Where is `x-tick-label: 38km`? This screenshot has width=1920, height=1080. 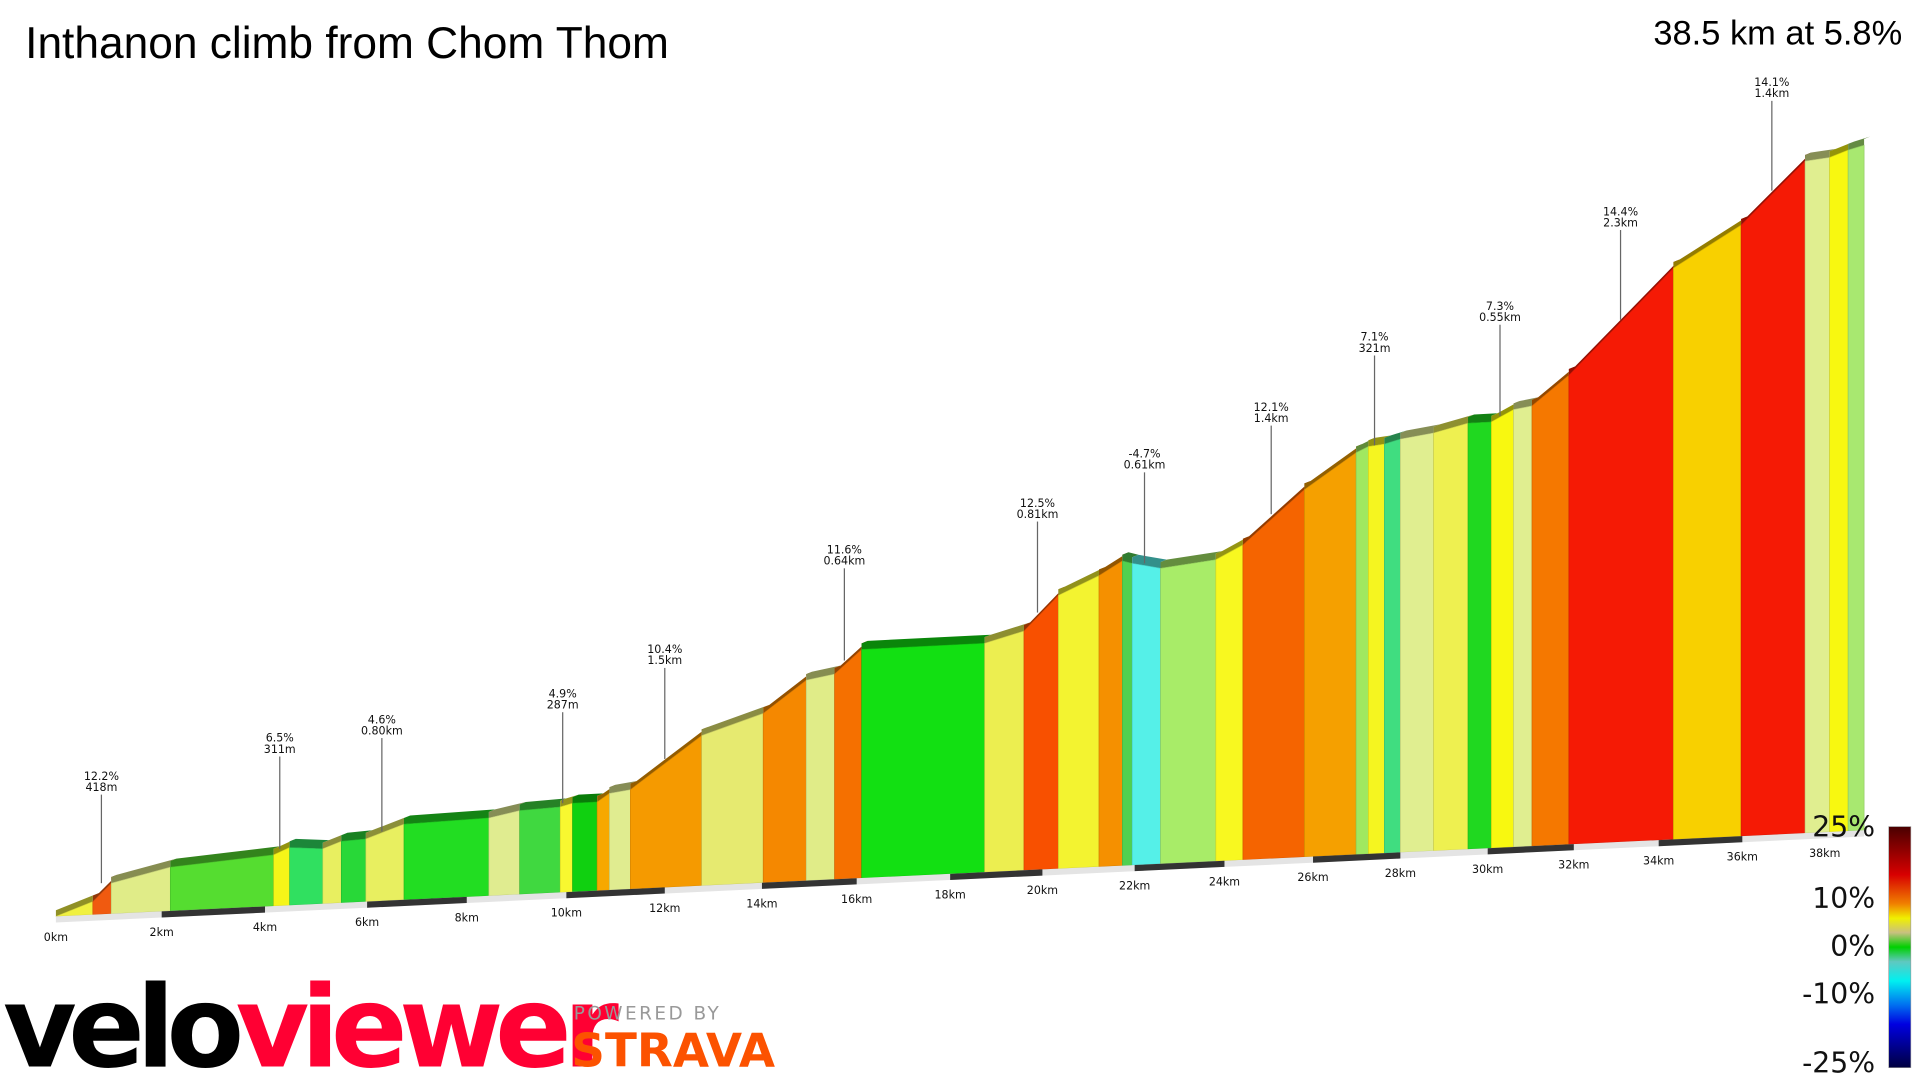
x-tick-label: 38km is located at coordinates (1824, 853).